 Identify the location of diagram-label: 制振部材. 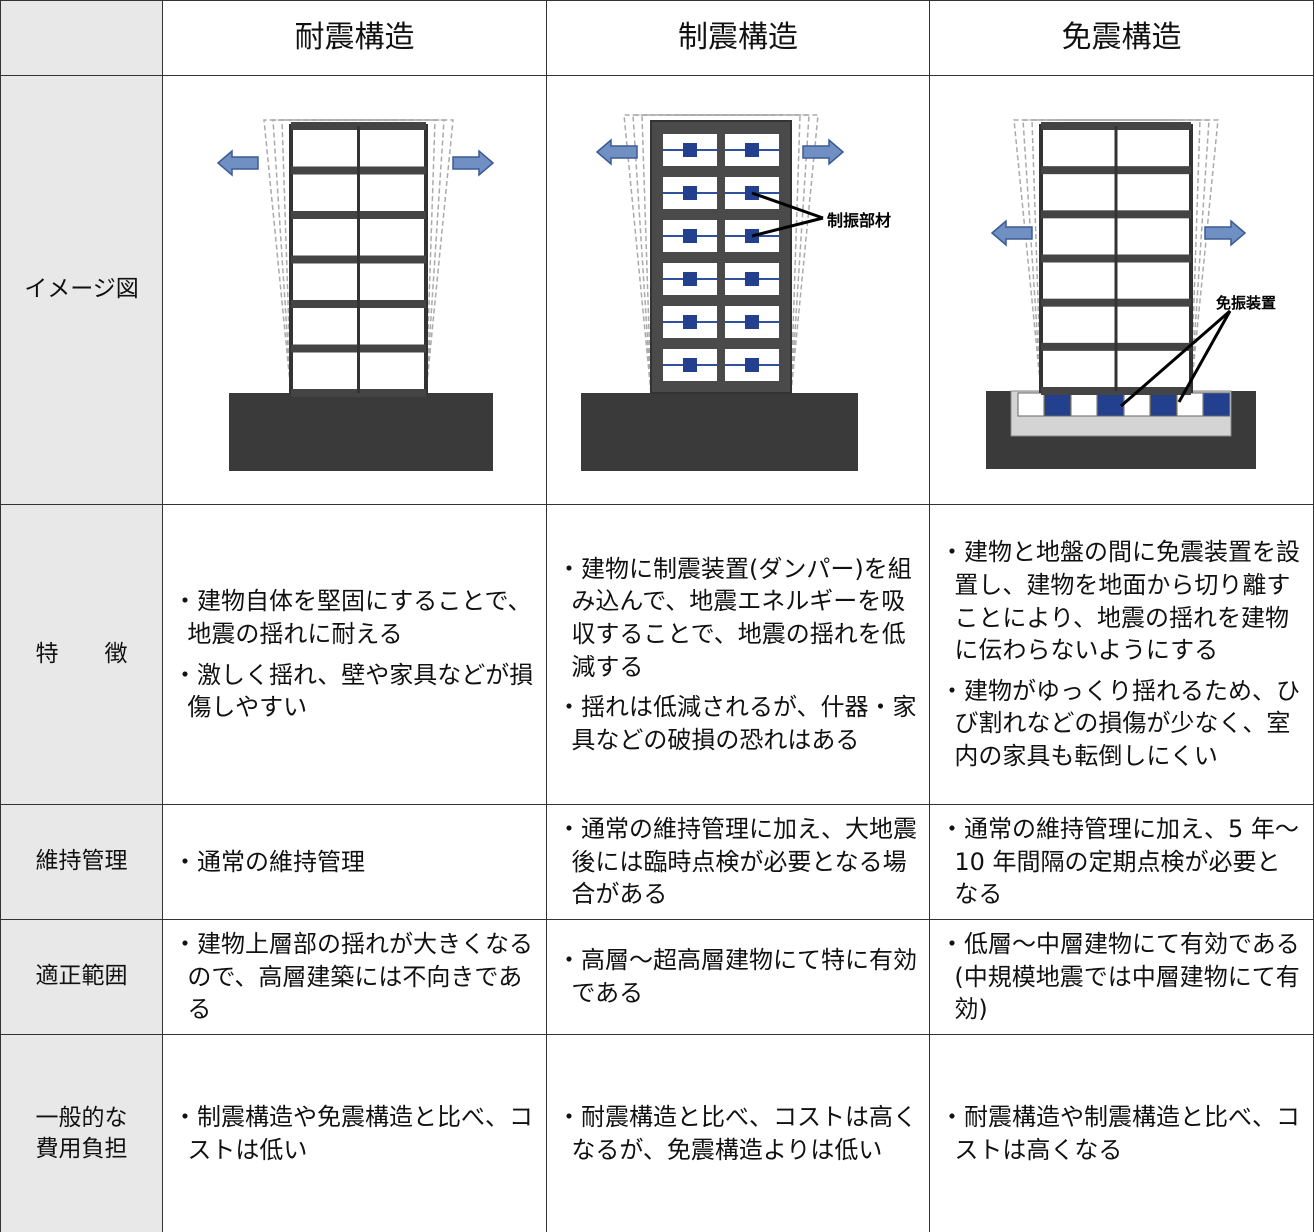
(859, 220).